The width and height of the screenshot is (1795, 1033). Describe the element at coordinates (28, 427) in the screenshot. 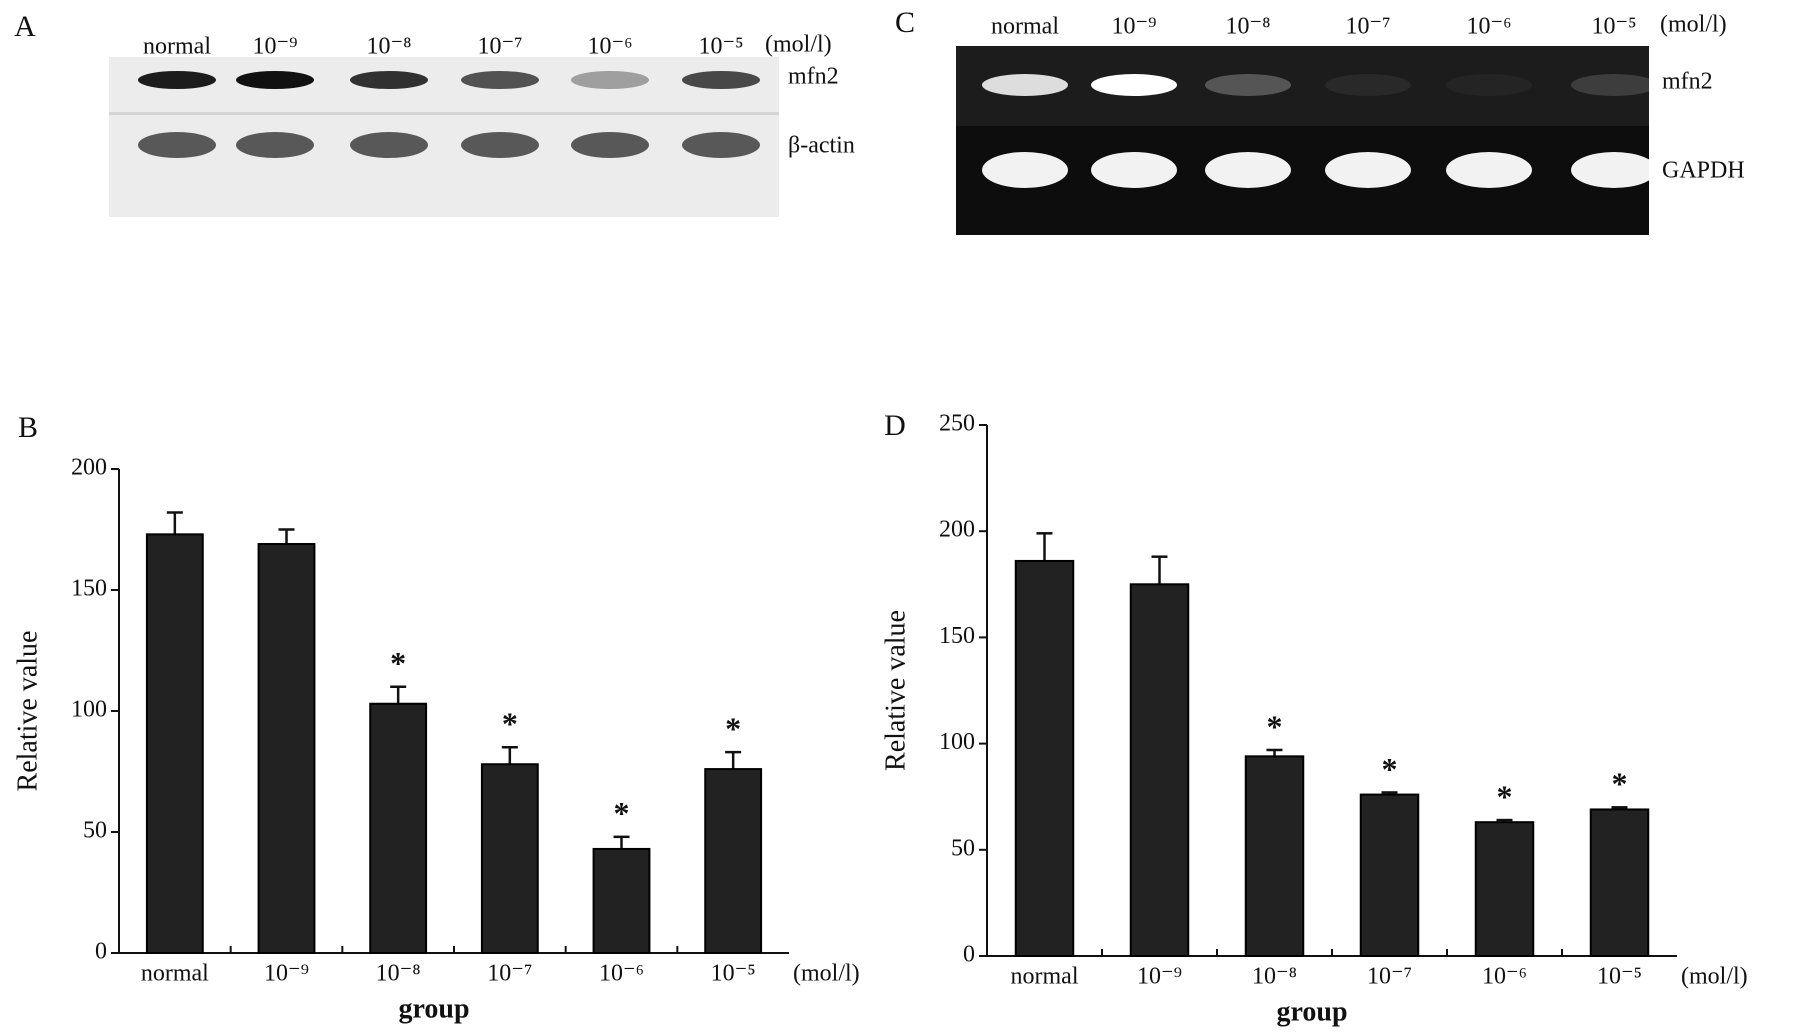

I see `panel-letter: B` at that location.